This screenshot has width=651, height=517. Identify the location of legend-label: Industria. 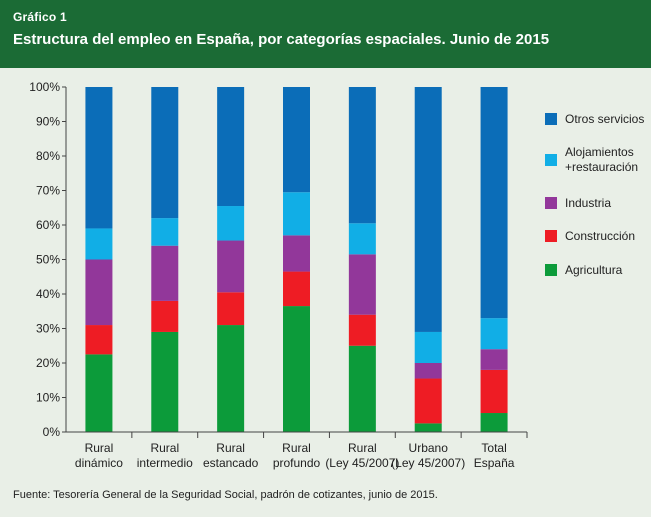
(588, 203).